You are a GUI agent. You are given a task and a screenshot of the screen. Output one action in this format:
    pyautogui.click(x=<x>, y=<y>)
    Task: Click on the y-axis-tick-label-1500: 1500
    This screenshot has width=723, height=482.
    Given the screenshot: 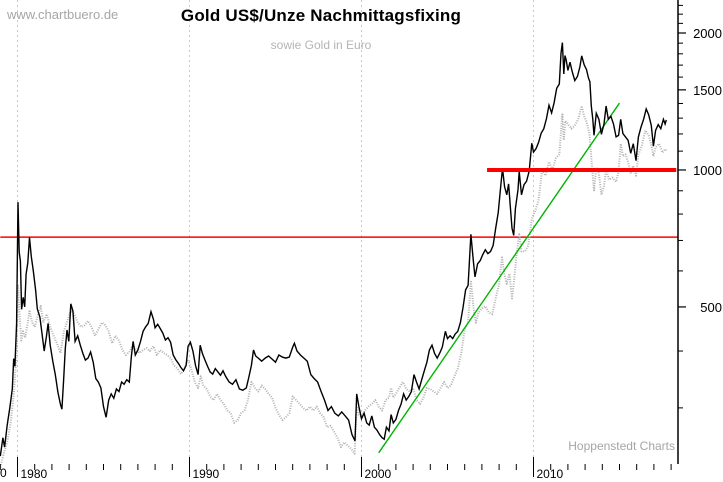 What is the action you would take?
    pyautogui.click(x=707, y=90)
    